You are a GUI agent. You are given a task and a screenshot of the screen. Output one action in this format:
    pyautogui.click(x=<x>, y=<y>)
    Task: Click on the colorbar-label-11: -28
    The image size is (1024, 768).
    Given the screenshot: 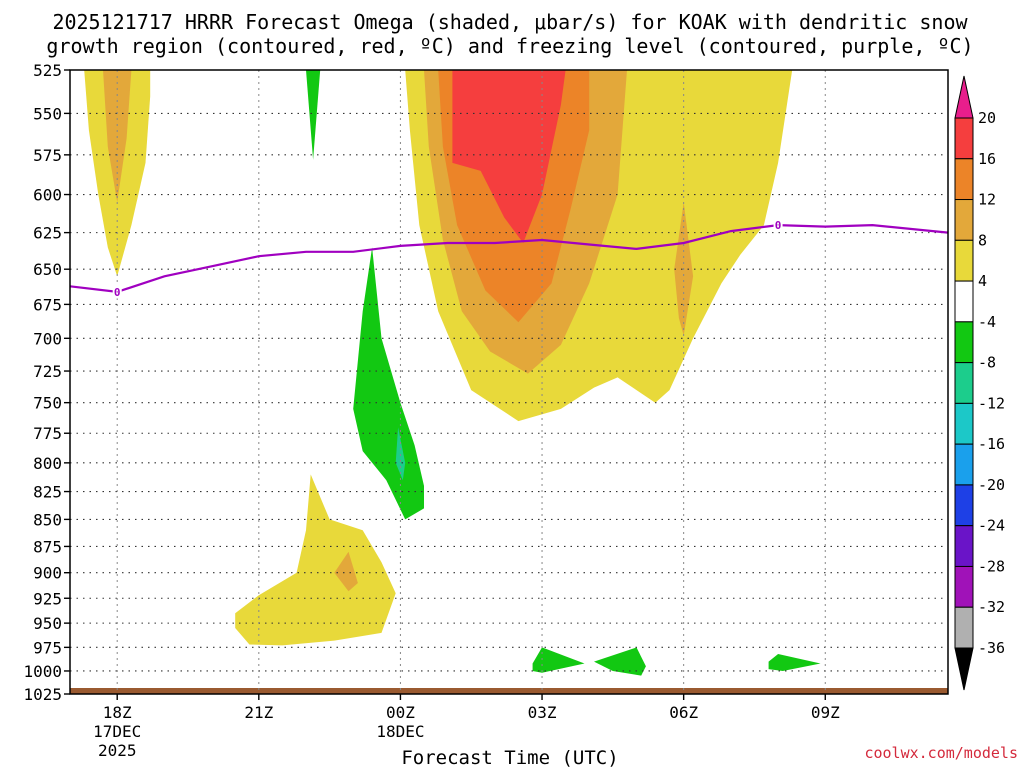 What is the action you would take?
    pyautogui.click(x=991, y=566)
    